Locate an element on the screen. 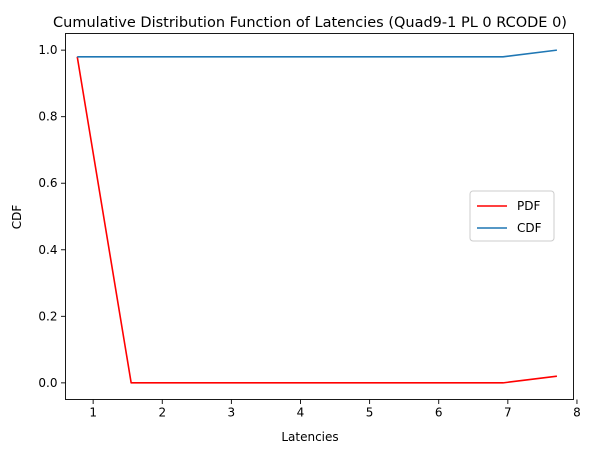  y-tick-label: 0.0 is located at coordinates (47, 383).